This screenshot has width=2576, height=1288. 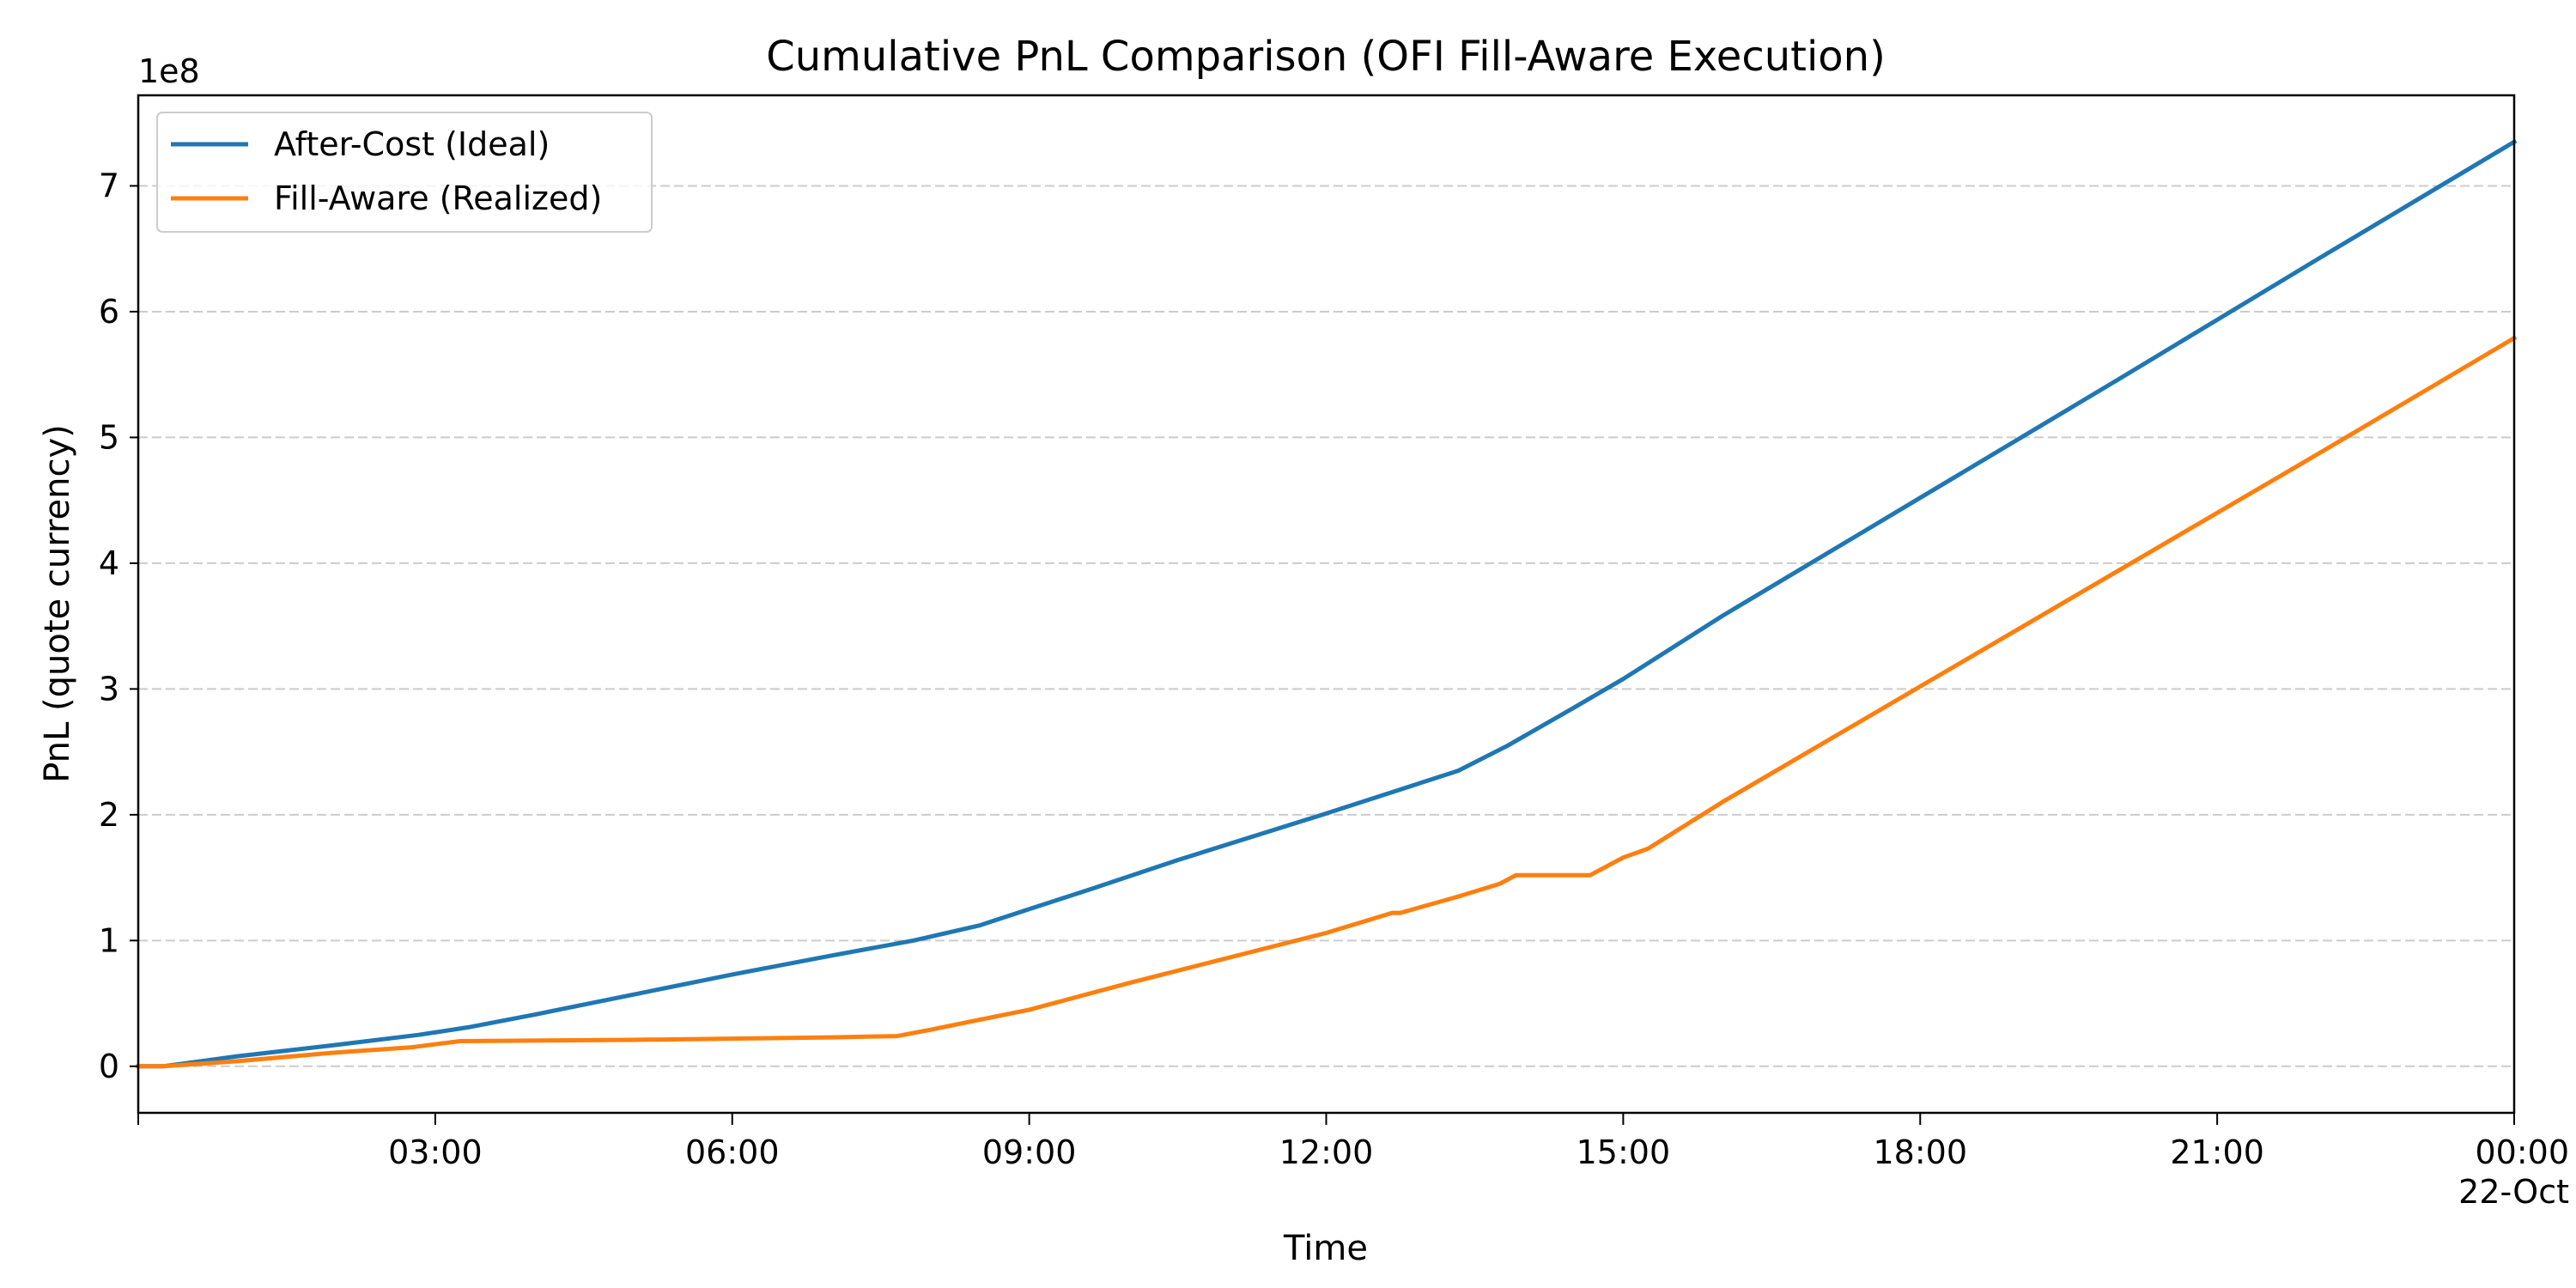 I want to click on y-offset-label: 1e8, so click(x=169, y=71).